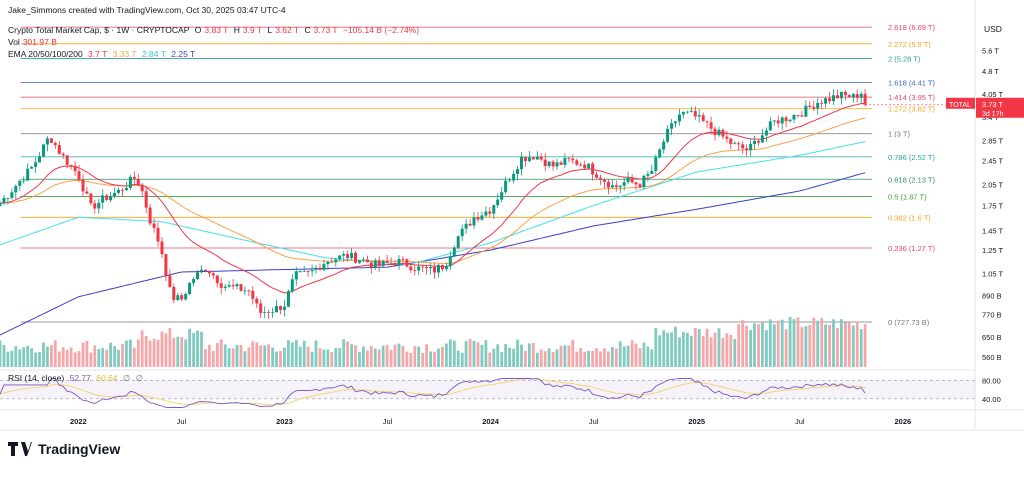 The image size is (1024, 478). What do you see at coordinates (911, 109) in the screenshot?
I see `fib-label: 1.272 (3.62 T)` at bounding box center [911, 109].